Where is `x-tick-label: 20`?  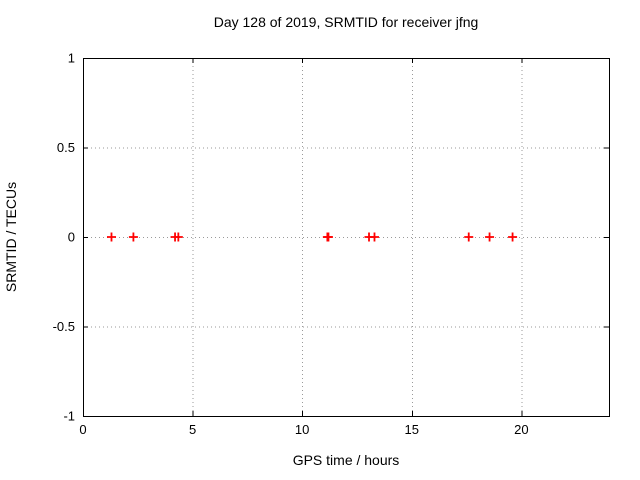 x-tick-label: 20 is located at coordinates (521, 429).